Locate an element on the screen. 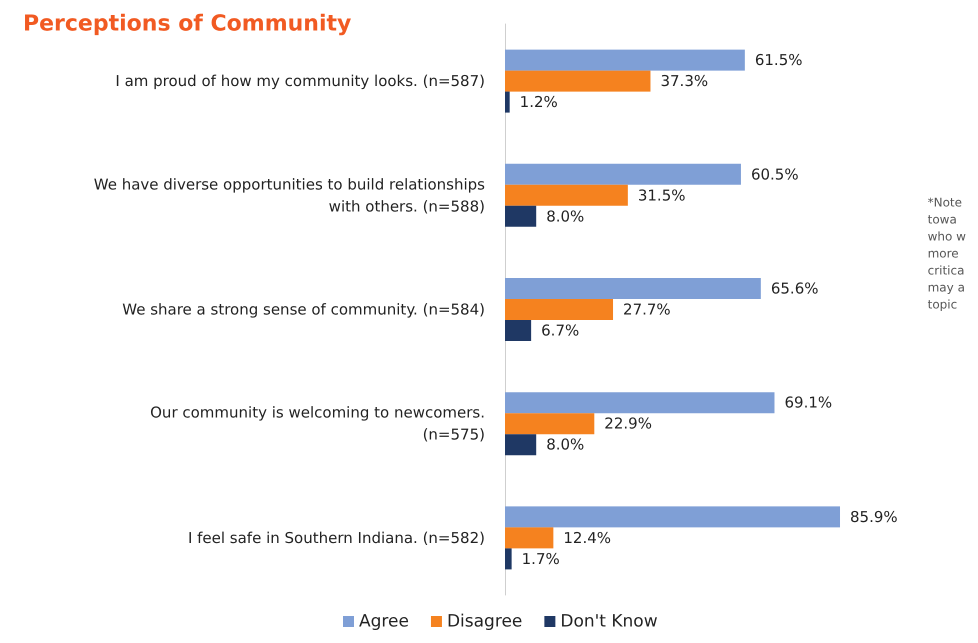 This screenshot has width=978, height=643. data-label: 31.5% is located at coordinates (662, 195).